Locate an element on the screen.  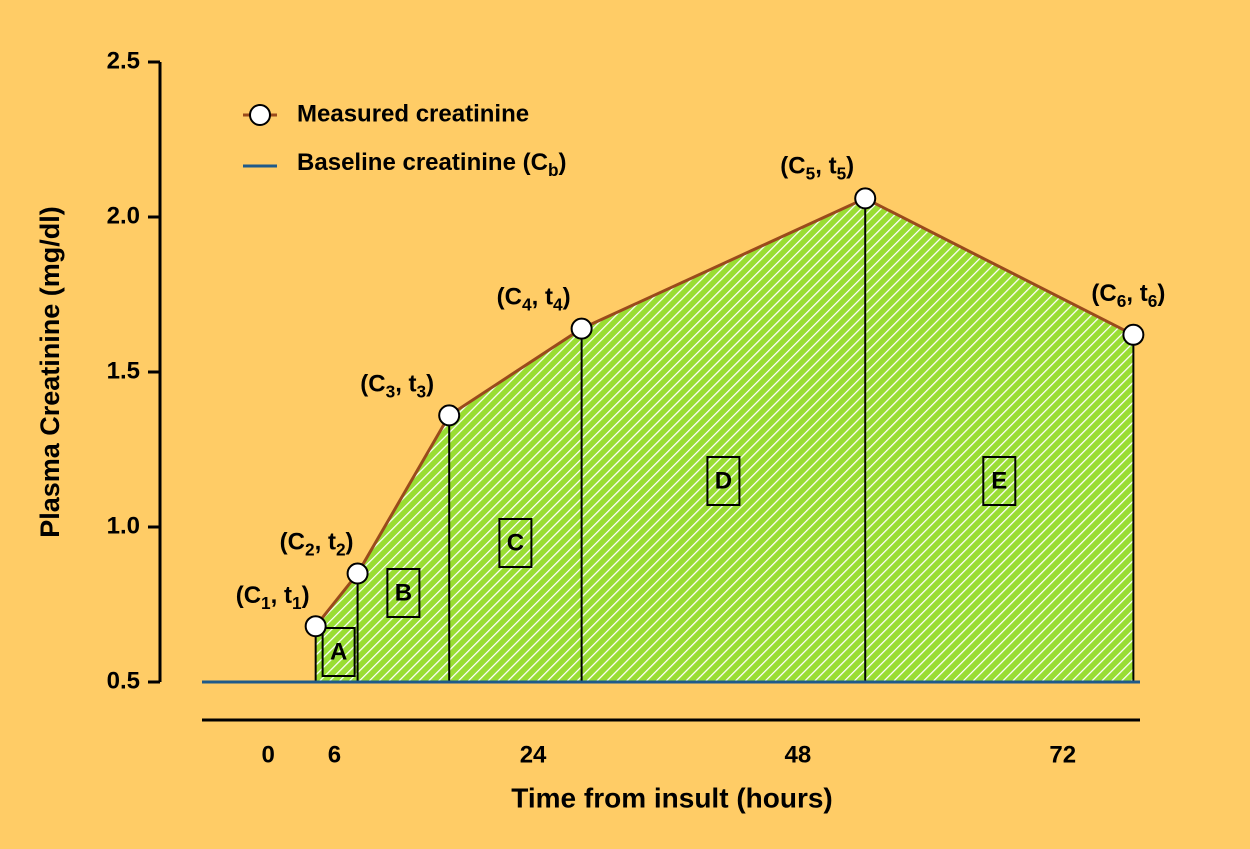
point-label: (C5, t5) is located at coordinates (817, 168).